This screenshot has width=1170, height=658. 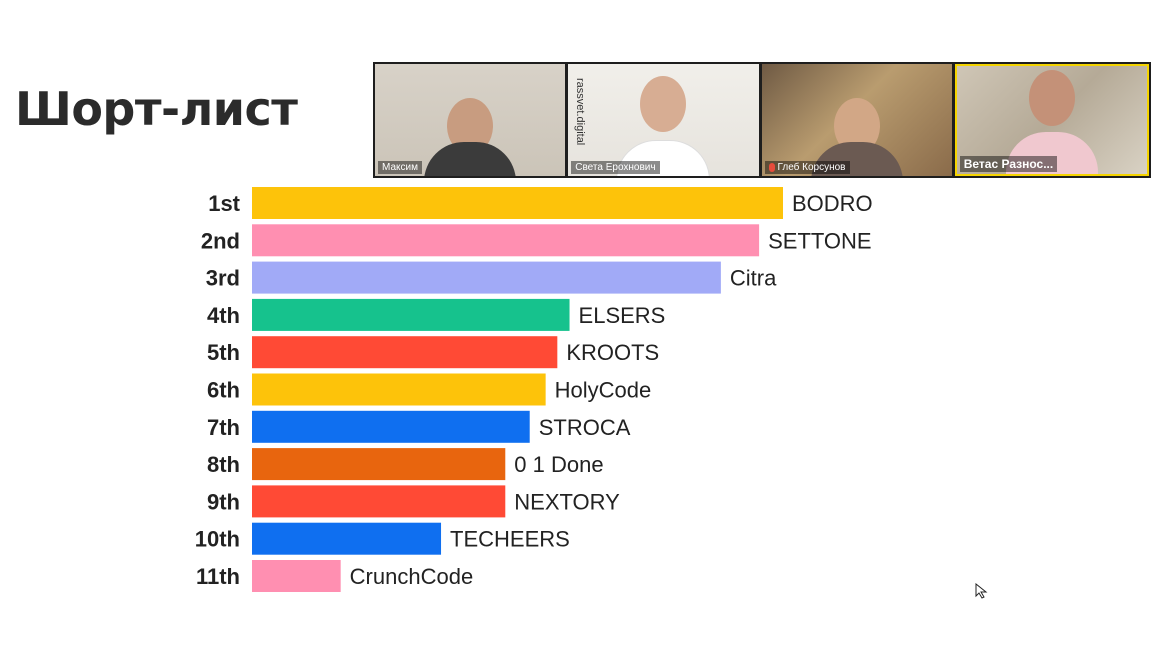 I want to click on bar-4th, so click(x=411, y=314).